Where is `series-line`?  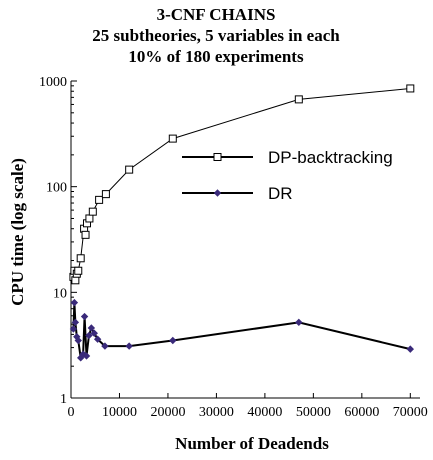 series-line is located at coordinates (241, 331).